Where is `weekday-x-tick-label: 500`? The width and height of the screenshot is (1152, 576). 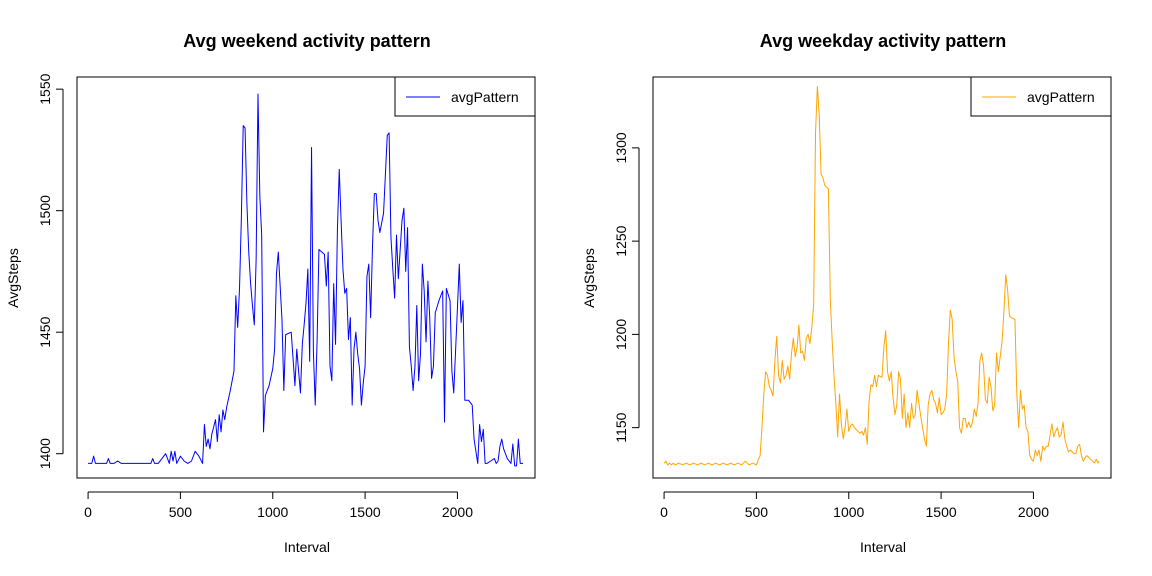 weekday-x-tick-label: 500 is located at coordinates (757, 512).